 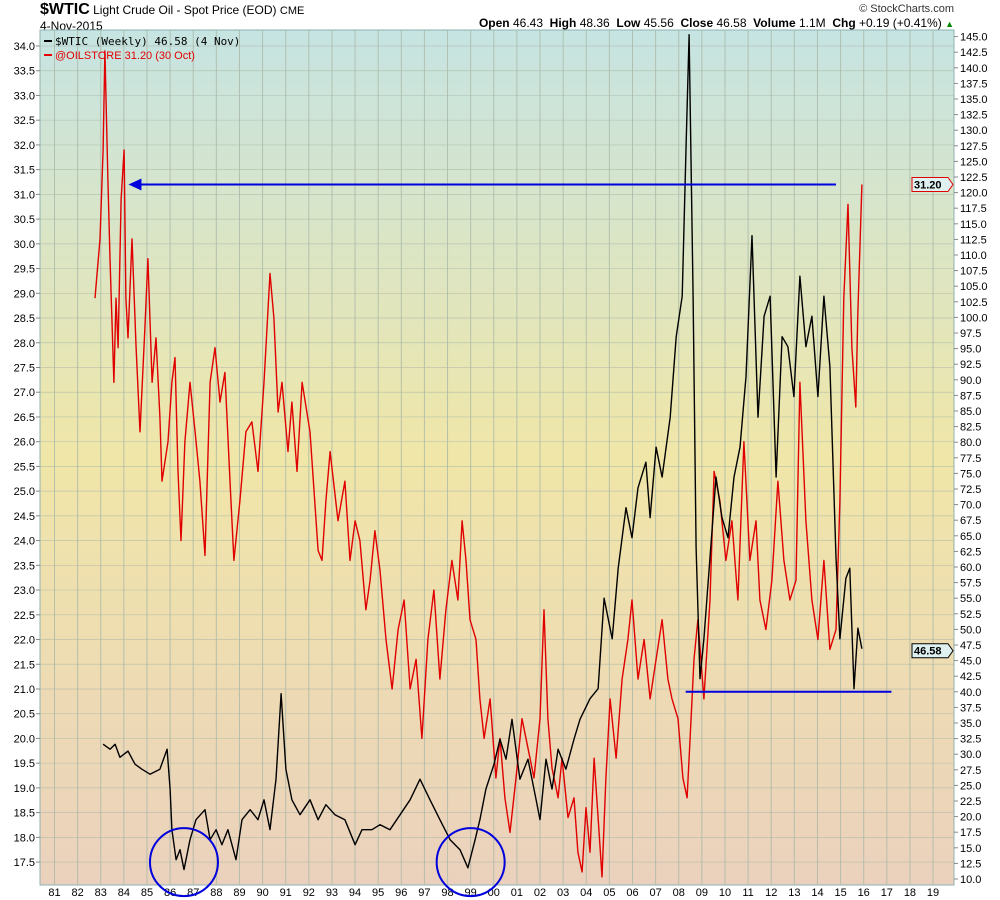 I want to click on x-tick-label: 19, so click(x=933, y=893).